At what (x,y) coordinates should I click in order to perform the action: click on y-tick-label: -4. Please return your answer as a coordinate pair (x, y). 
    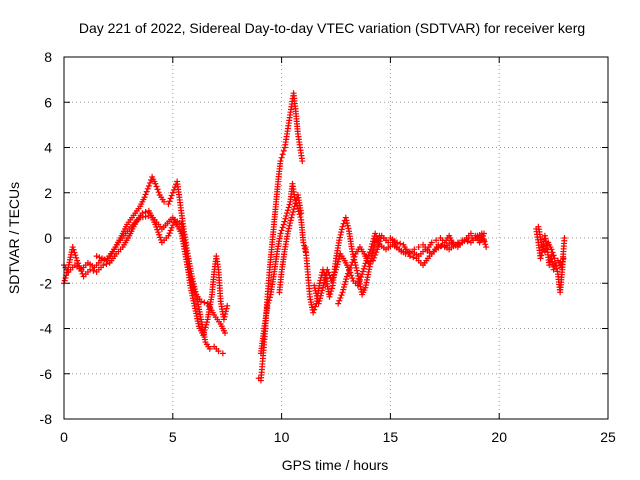
    Looking at the image, I should click on (46, 329).